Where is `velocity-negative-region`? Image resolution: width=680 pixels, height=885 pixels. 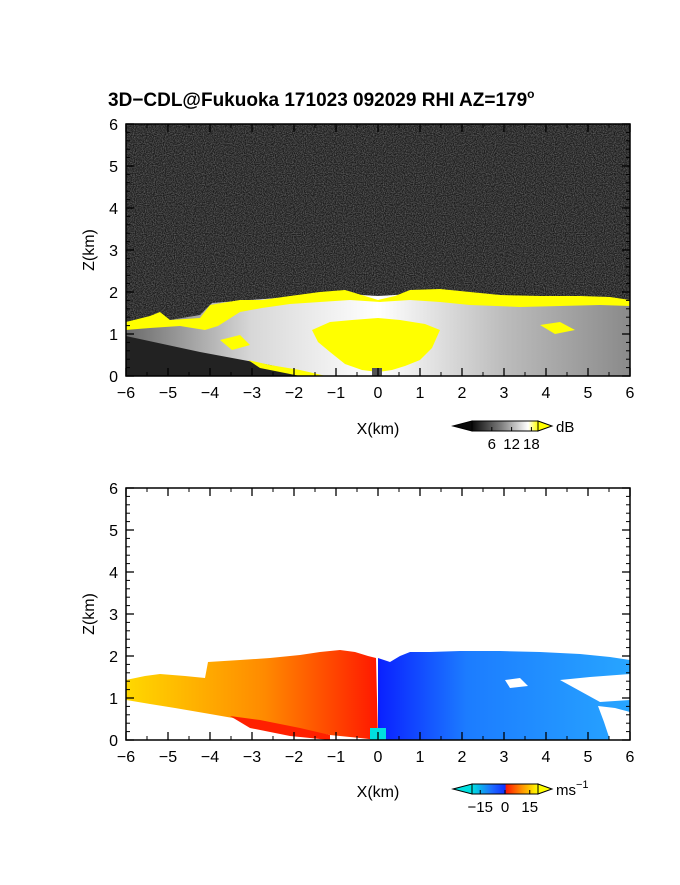
velocity-negative-region is located at coordinates (504, 695).